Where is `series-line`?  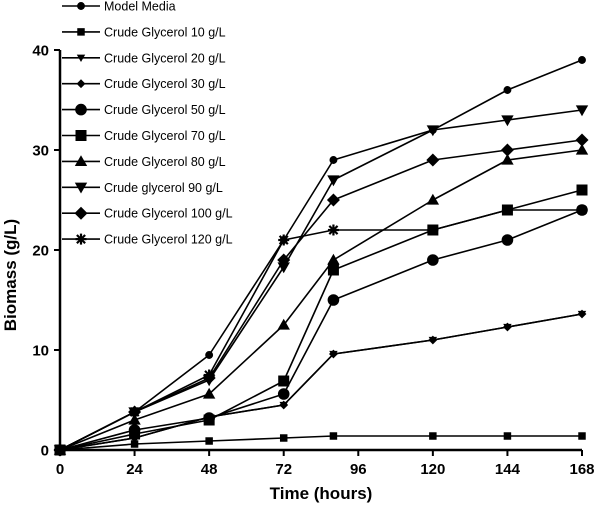 series-line is located at coordinates (320, 443).